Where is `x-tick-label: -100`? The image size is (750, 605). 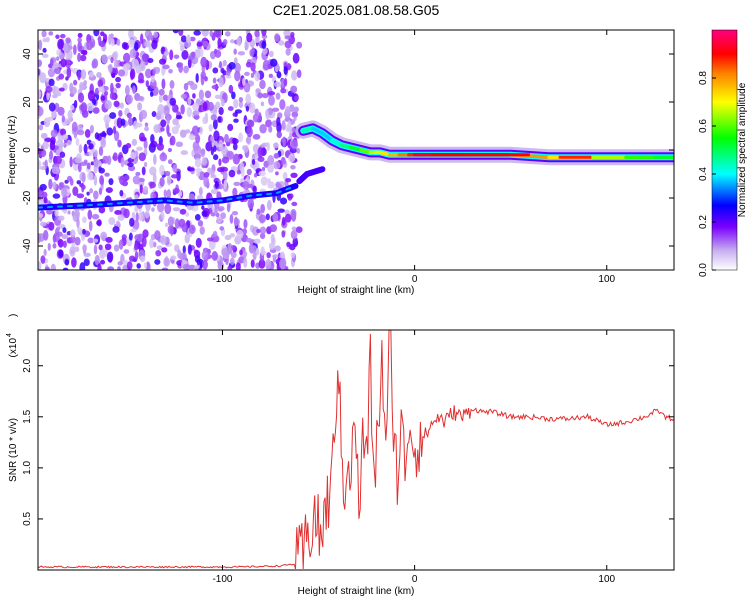
x-tick-label: -100 is located at coordinates (222, 579).